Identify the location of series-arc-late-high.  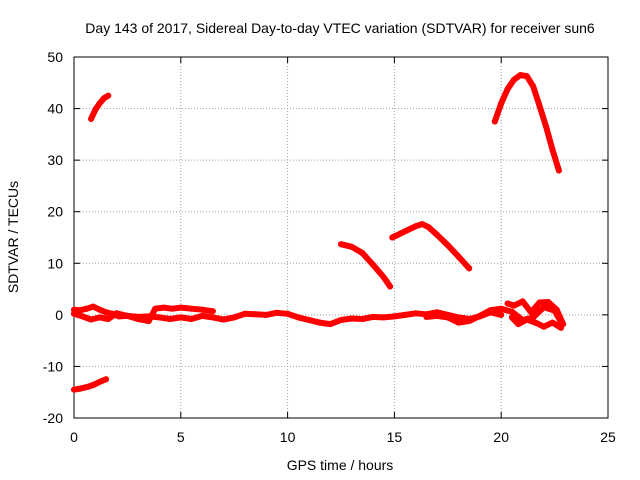
(526, 123).